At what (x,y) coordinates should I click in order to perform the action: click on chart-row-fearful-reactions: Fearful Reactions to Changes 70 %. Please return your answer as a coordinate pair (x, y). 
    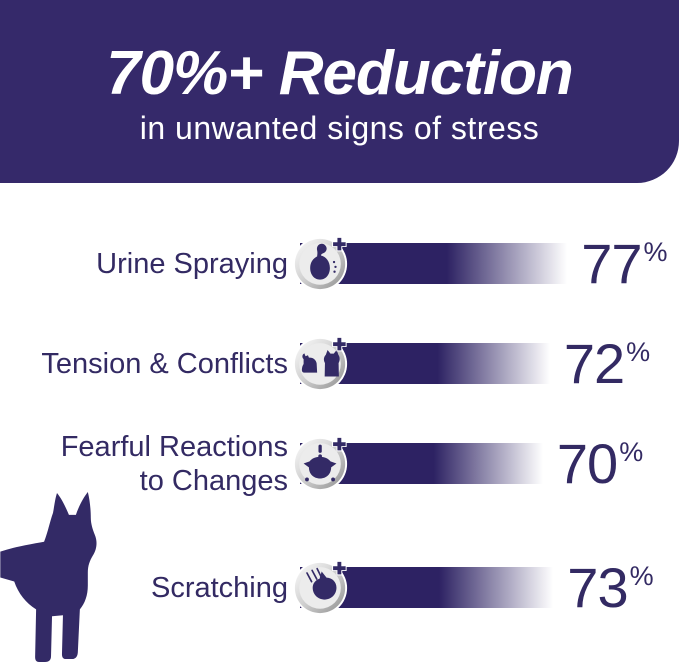
    Looking at the image, I should click on (339, 464).